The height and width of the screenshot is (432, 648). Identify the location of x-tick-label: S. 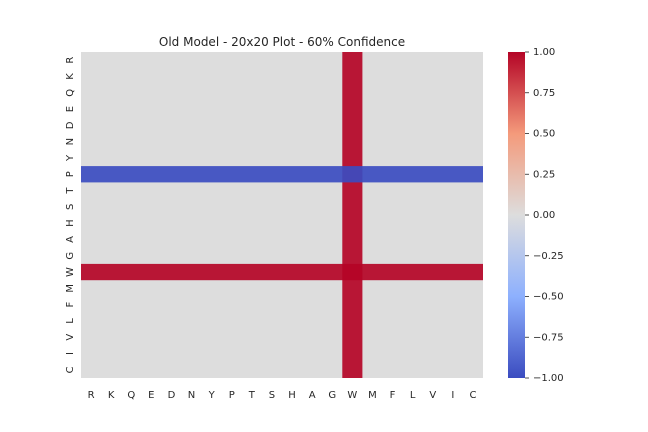
(272, 395).